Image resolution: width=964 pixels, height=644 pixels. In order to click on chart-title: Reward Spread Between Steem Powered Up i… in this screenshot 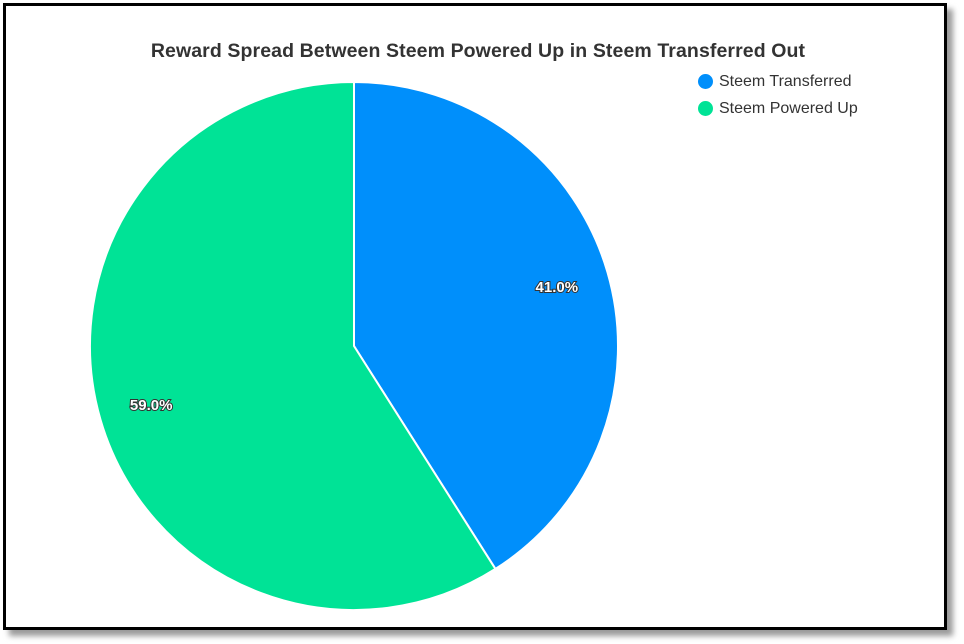, I will do `click(478, 51)`.